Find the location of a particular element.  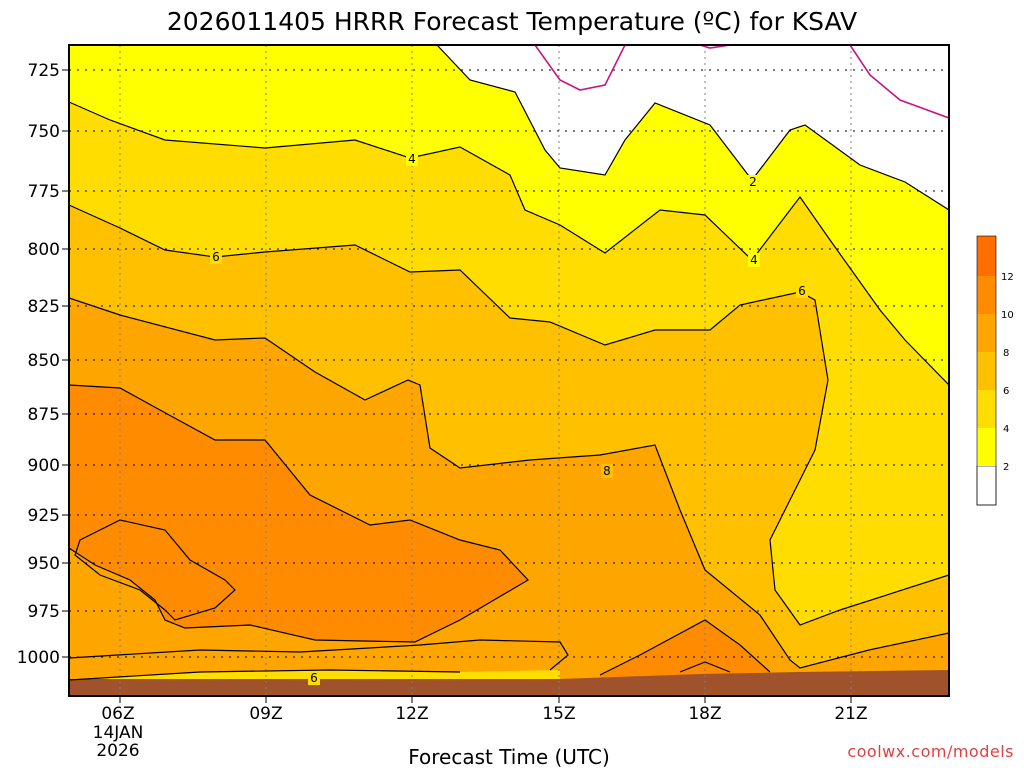

y-tick-875: 875 is located at coordinates (44, 415).